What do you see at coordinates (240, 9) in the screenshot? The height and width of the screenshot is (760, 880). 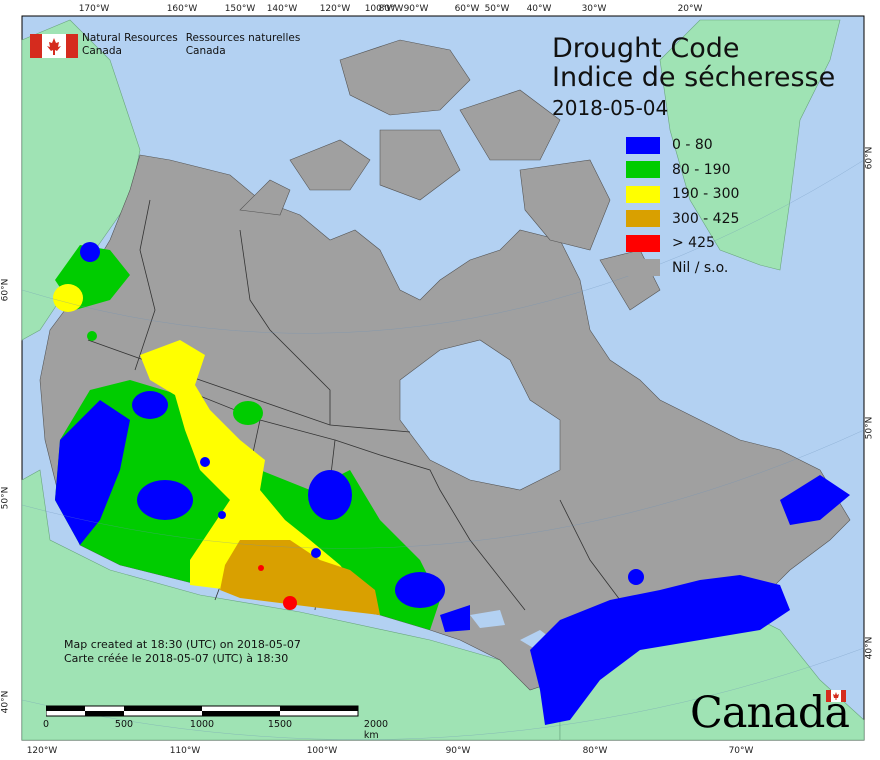 I see `tick-top: 150°W` at bounding box center [240, 9].